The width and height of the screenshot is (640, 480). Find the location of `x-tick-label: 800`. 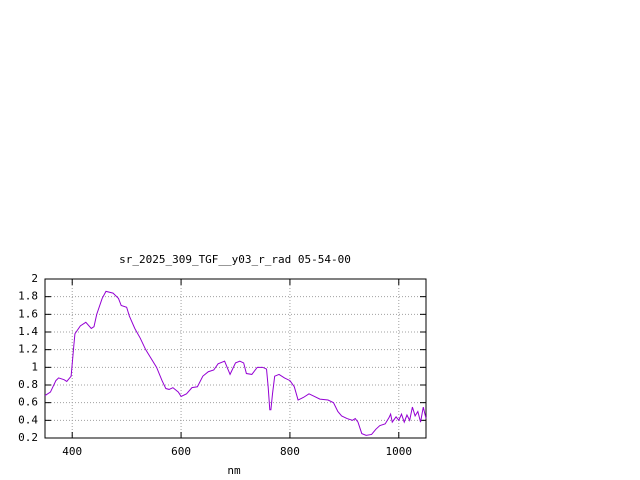

x-tick-label: 800 is located at coordinates (290, 451).